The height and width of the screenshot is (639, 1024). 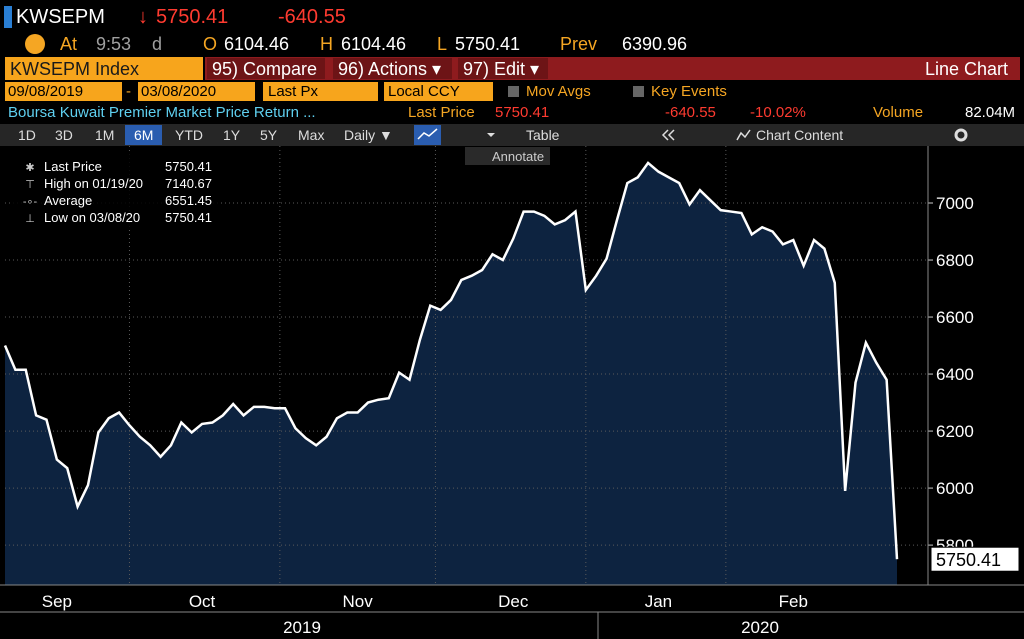 I want to click on toolbar, so click(x=512, y=135).